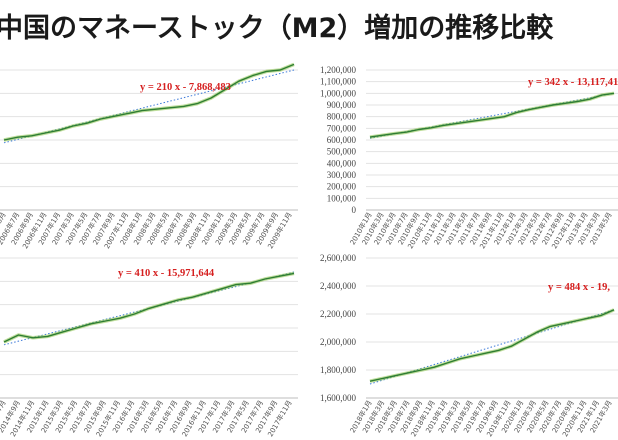 Image resolution: width=618 pixels, height=440 pixels. Describe the element at coordinates (342, 152) in the screenshot. I see `y-tick-label: 500,000` at that location.